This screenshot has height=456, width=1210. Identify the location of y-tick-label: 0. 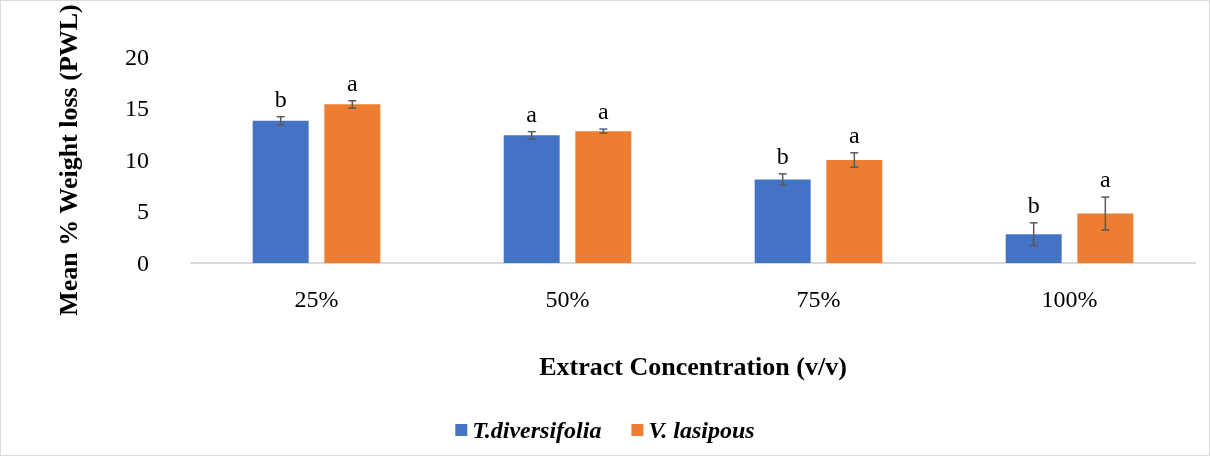
(143, 263).